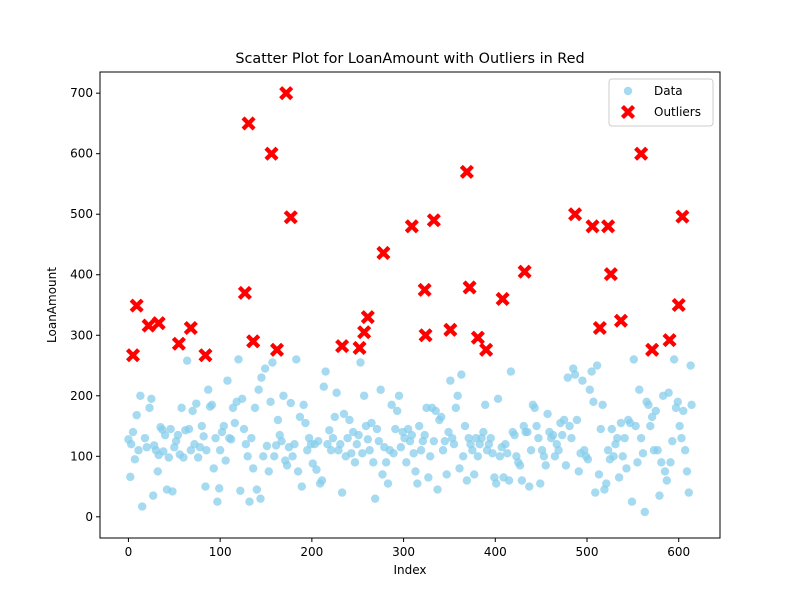  I want to click on y-axis-ticks: 0 100 200 300 400 500 600 700, so click(85, 305).